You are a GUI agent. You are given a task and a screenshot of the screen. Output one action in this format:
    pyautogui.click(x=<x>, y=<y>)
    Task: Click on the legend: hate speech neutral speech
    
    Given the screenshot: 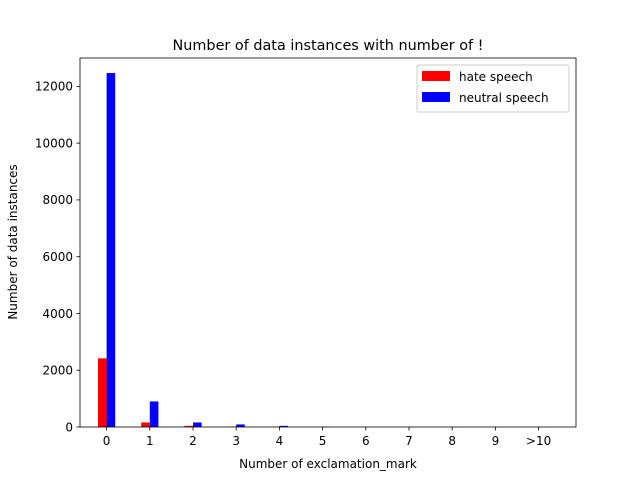 What is the action you would take?
    pyautogui.click(x=493, y=88)
    